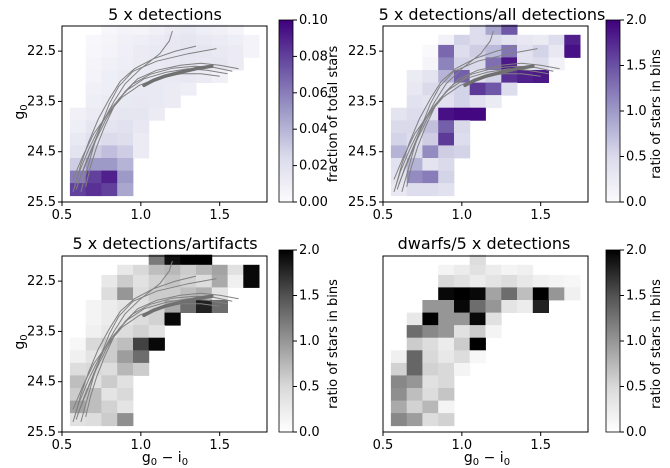 The width and height of the screenshot is (670, 468). I want to click on panel-2-xaxis: 0.5 1.0 1.5, so click(462, 212).